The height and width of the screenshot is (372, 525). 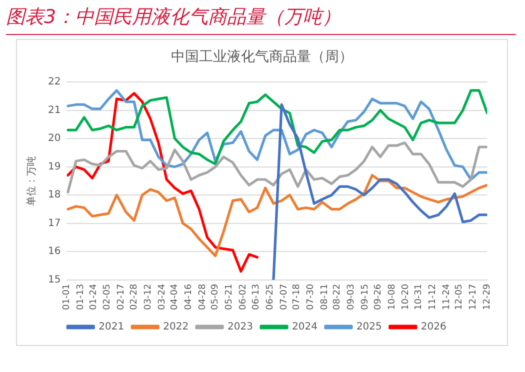 I want to click on x-tick-label: 02-17, so click(x=121, y=297).